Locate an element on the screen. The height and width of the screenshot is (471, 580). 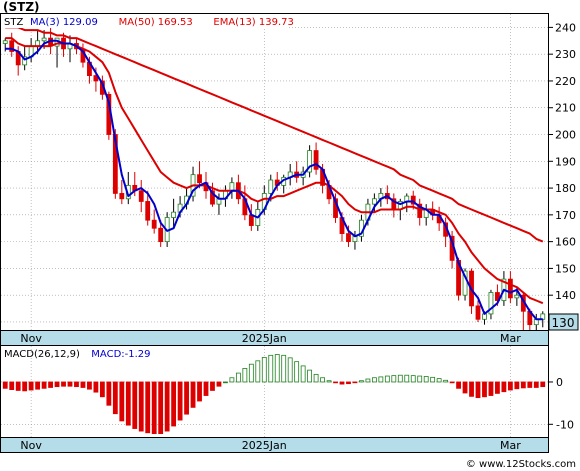
legend-item: MA(50) 169.53 is located at coordinates (156, 22).